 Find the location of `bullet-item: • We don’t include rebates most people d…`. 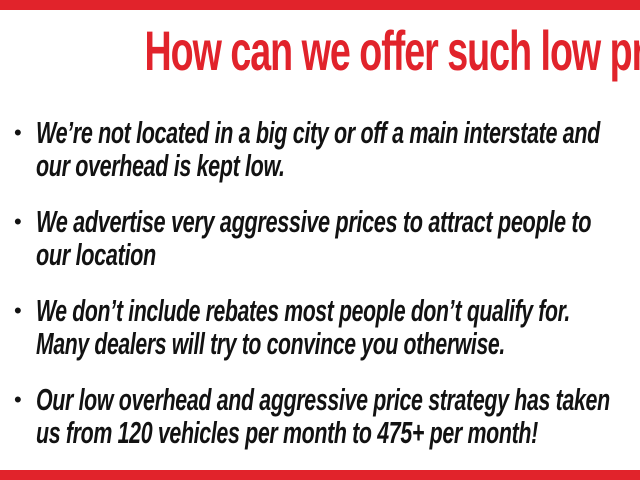

bullet-item: • We don’t include rebates most people d… is located at coordinates (327, 327).